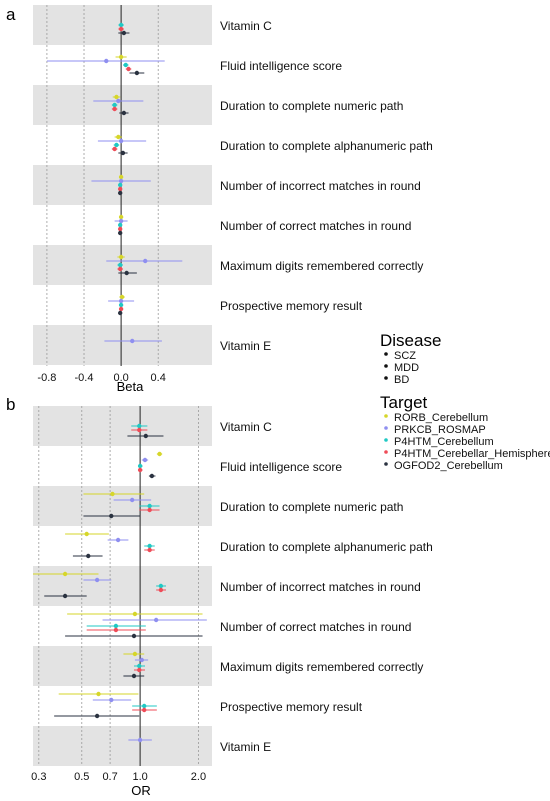 The width and height of the screenshot is (550, 801). Describe the element at coordinates (118, 777) in the screenshot. I see `panel-b-x-tick-labels: 0.3 0.5 0.7 1.0 2.0` at that location.